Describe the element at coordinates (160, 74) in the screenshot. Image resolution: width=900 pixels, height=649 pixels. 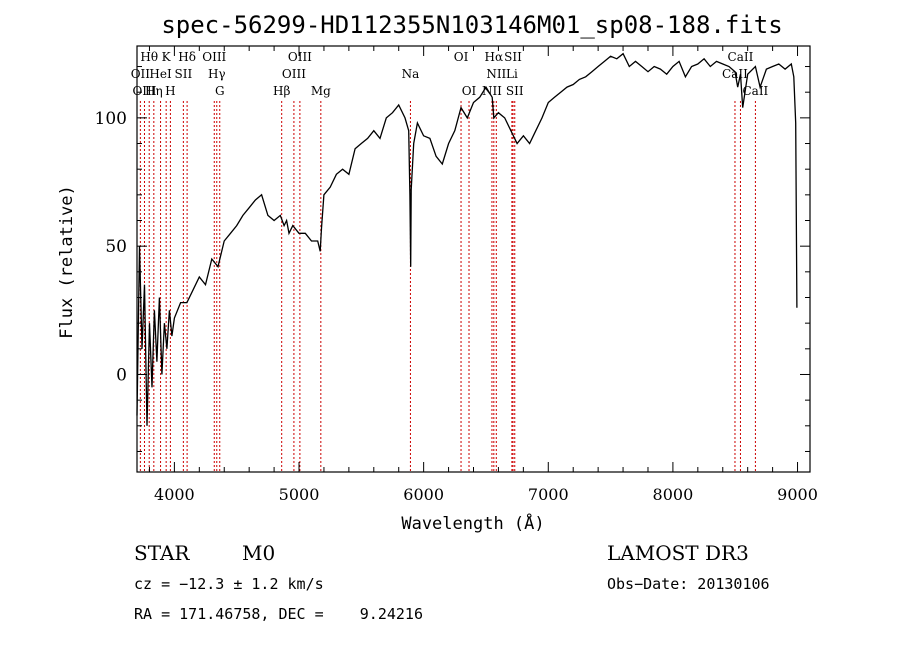
I see `line-marker-label: HeI` at that location.